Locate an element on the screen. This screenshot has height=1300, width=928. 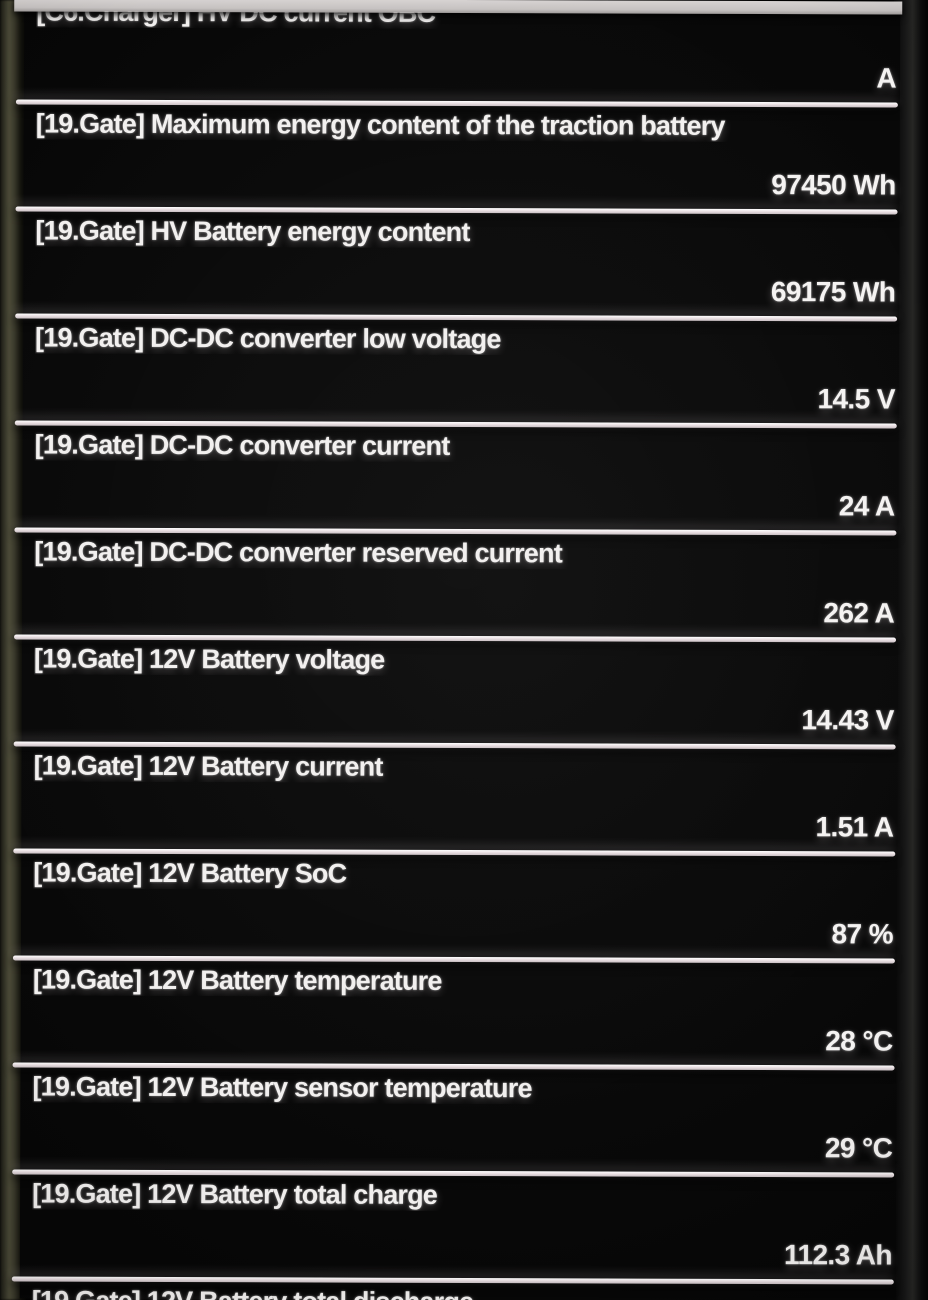
parameter-value: 262 A is located at coordinates (859, 613).